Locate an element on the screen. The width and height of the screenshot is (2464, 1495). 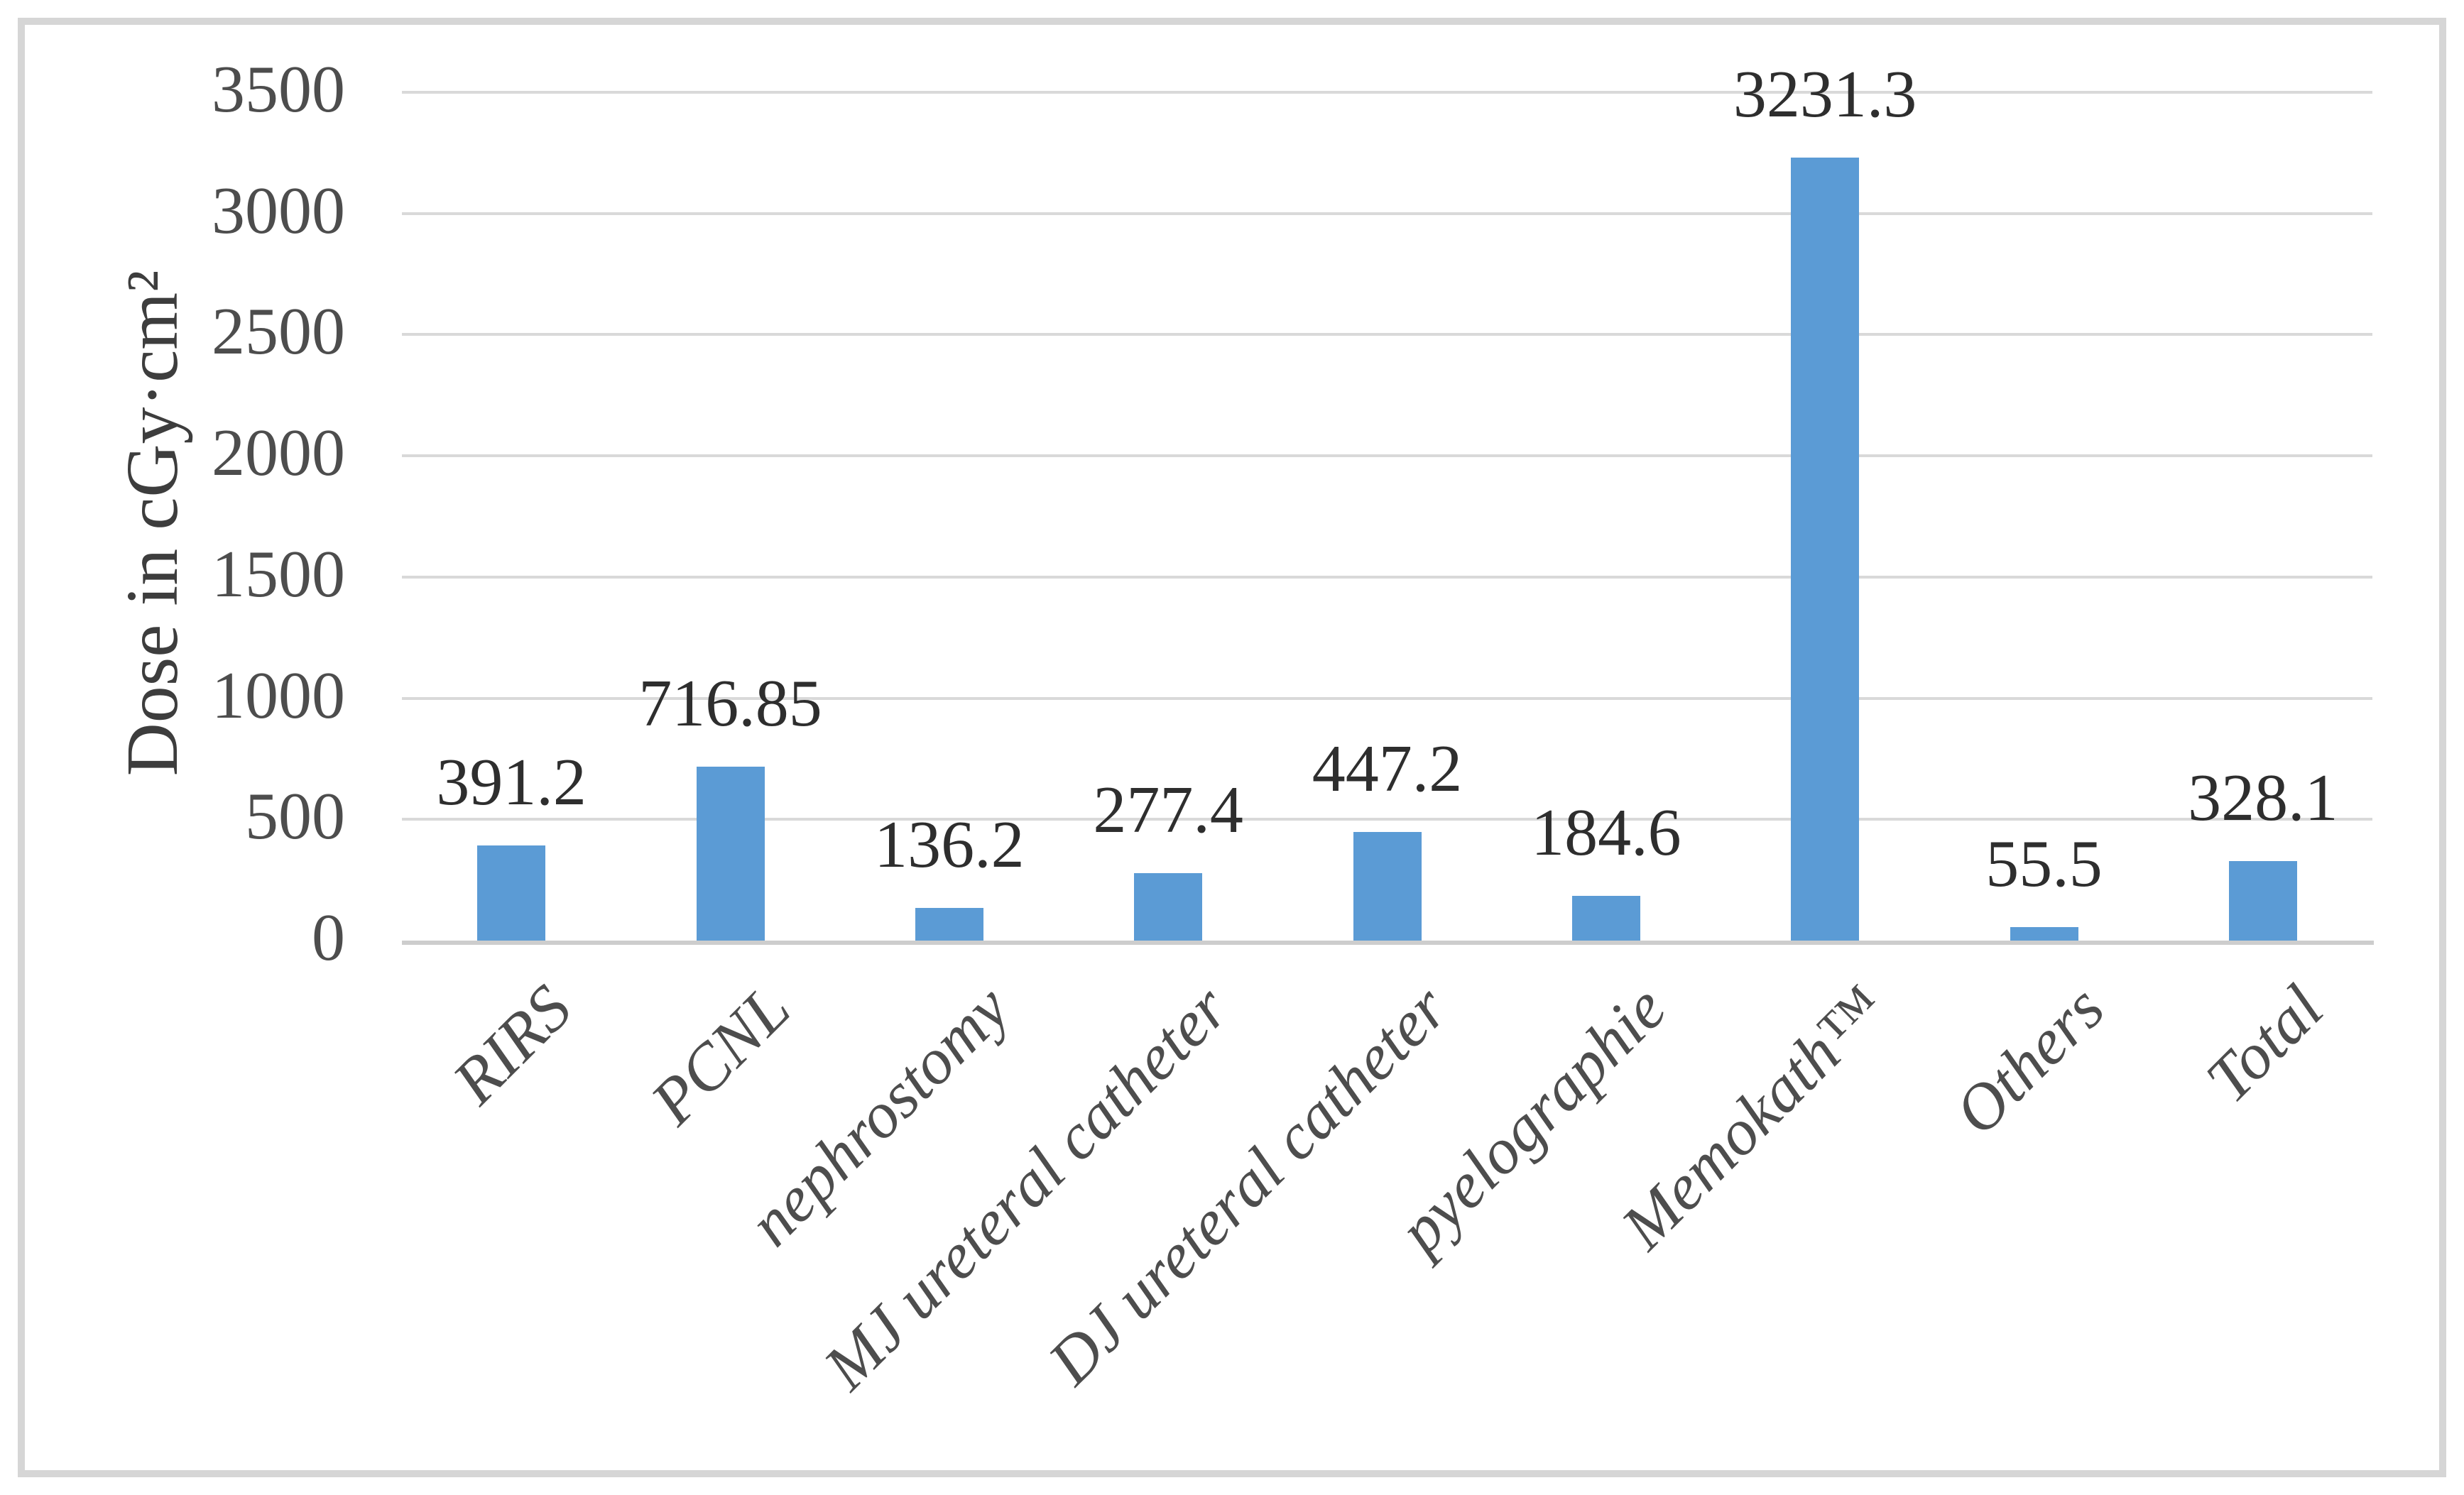
y-tick-label: 3500 is located at coordinates (278, 90).